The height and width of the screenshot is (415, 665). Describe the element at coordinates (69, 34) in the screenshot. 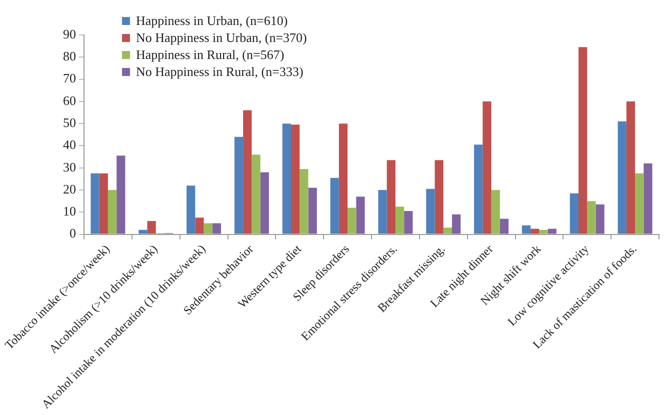

I see `y-tick-label: 90` at that location.